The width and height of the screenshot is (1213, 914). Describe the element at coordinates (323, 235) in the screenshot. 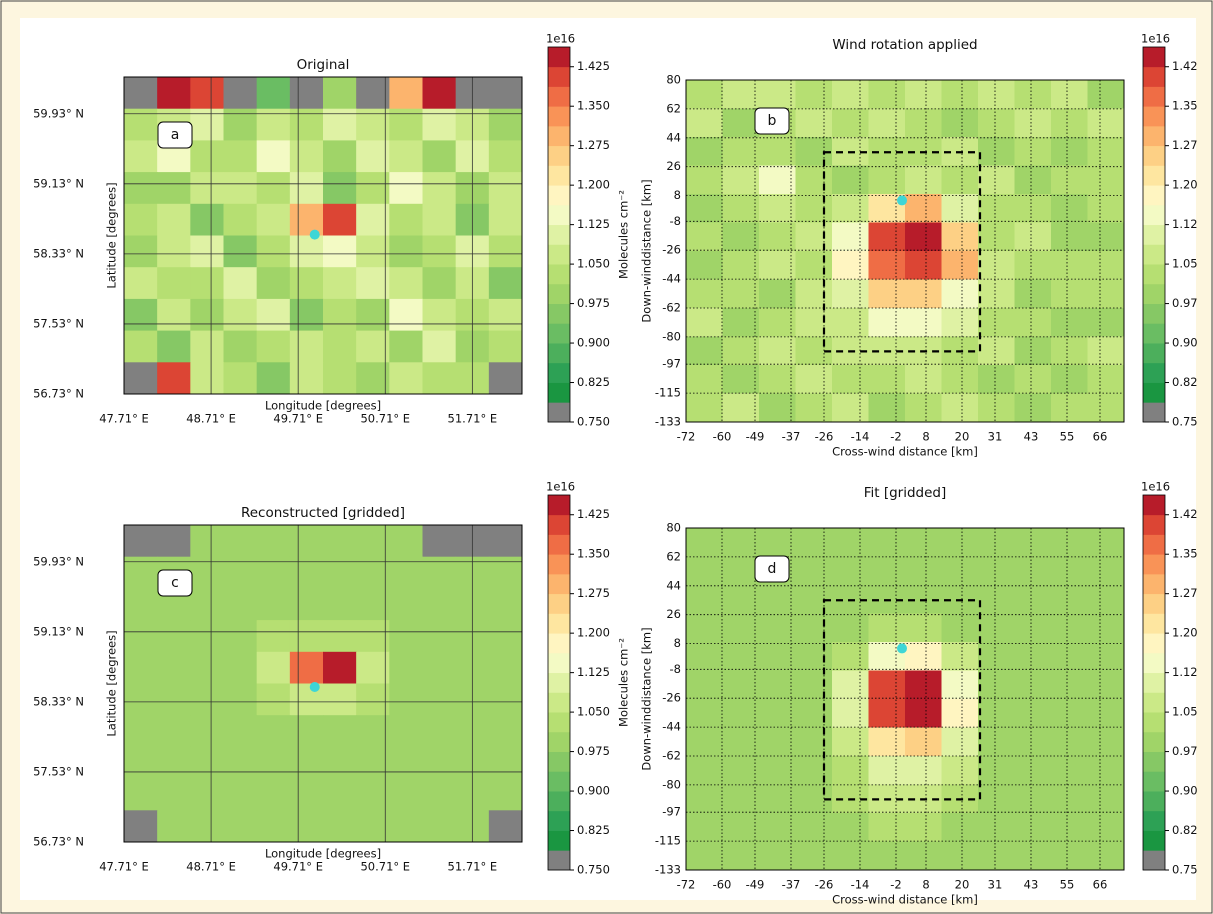

I see `plot-frame` at that location.